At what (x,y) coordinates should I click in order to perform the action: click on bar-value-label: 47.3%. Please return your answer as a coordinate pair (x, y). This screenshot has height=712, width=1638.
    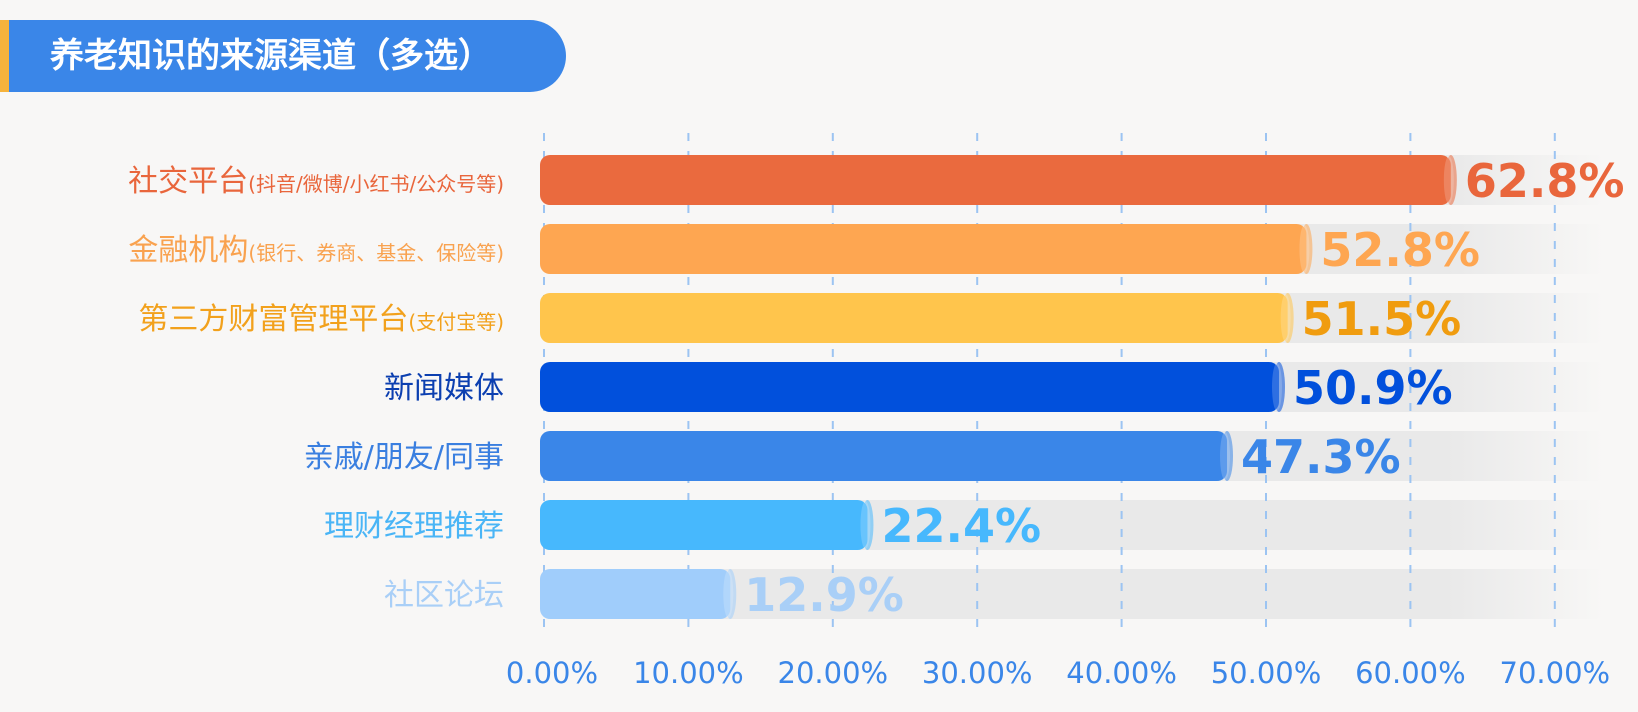
    Looking at the image, I should click on (1321, 457).